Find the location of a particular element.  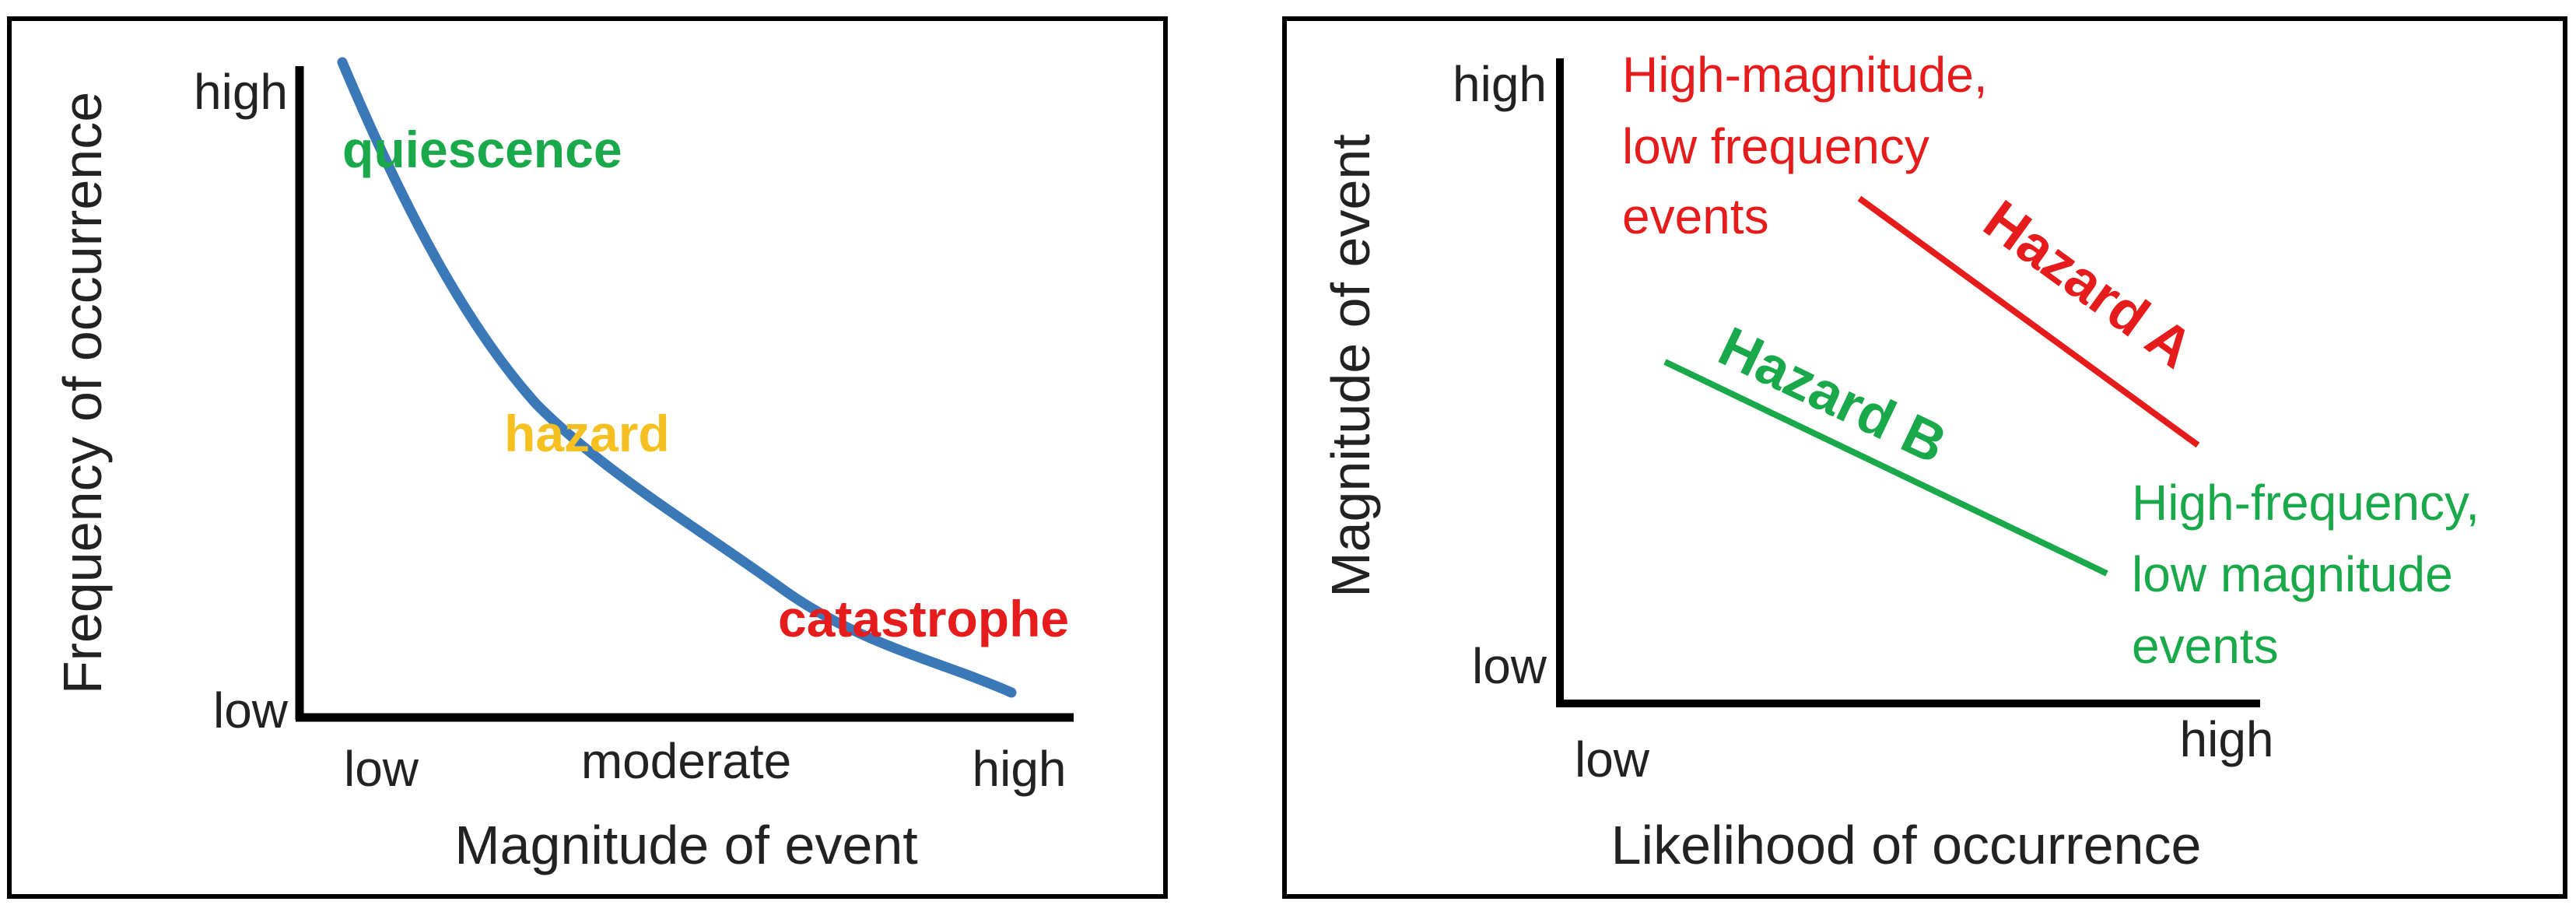

left-y-tick-high: high is located at coordinates (241, 92).